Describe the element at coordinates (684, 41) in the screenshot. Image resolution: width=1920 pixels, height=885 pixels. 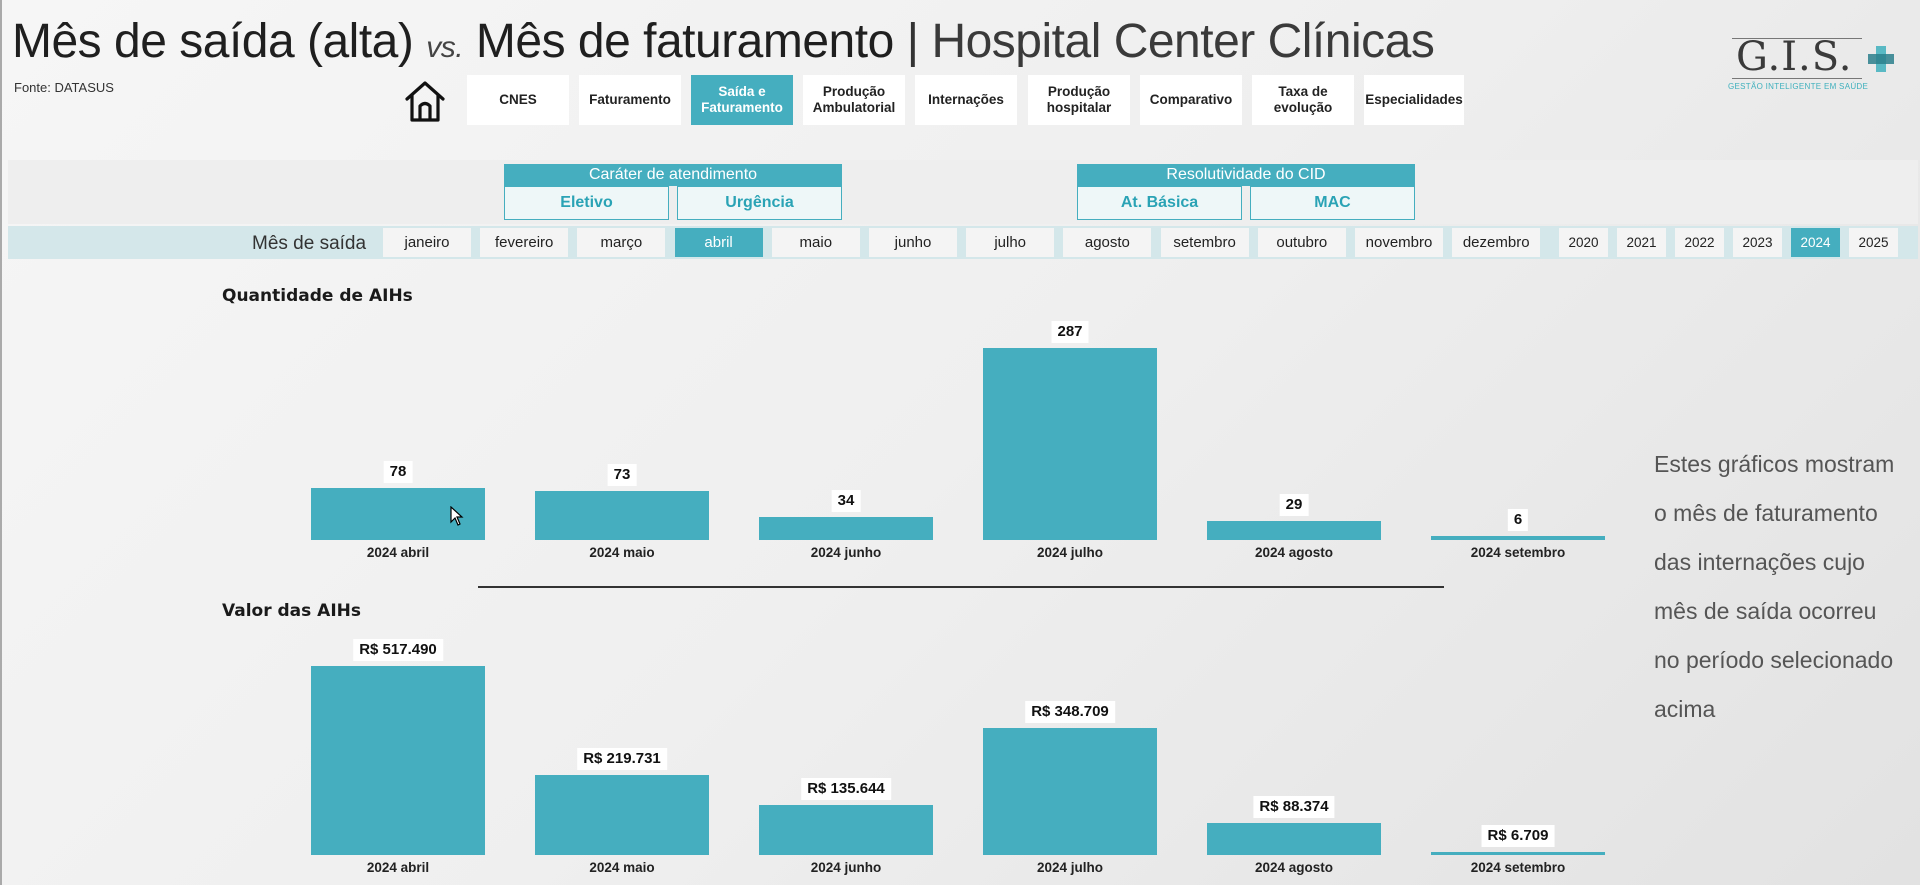
I see `title-part2: Mês de faturamento` at that location.